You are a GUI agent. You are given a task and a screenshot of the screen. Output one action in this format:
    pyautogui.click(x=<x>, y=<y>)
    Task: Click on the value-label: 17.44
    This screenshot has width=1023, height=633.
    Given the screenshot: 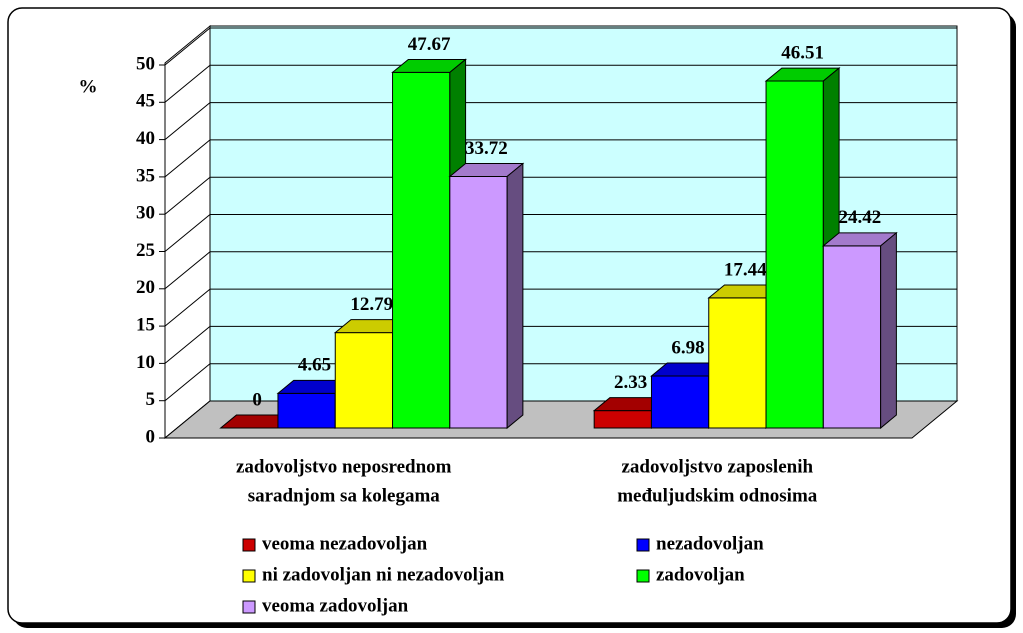 What is the action you would take?
    pyautogui.click(x=745, y=269)
    